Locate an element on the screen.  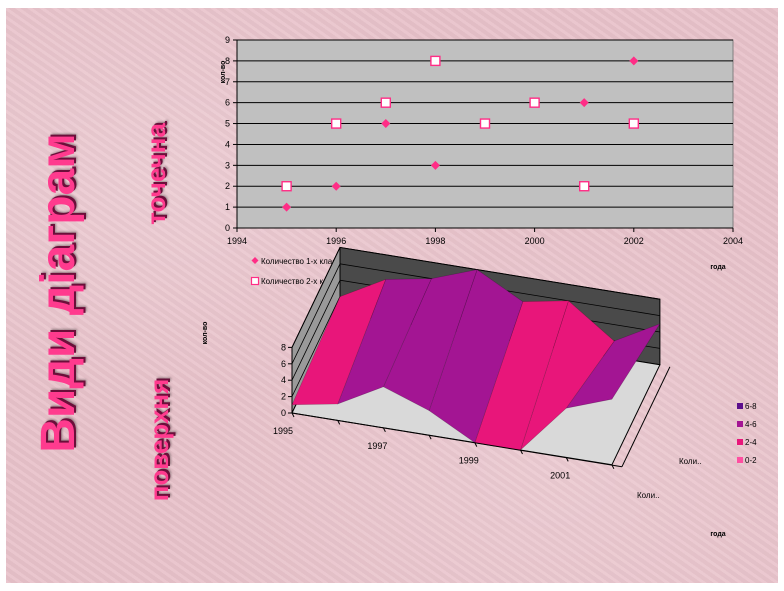
surface-face is located at coordinates (339, 342).